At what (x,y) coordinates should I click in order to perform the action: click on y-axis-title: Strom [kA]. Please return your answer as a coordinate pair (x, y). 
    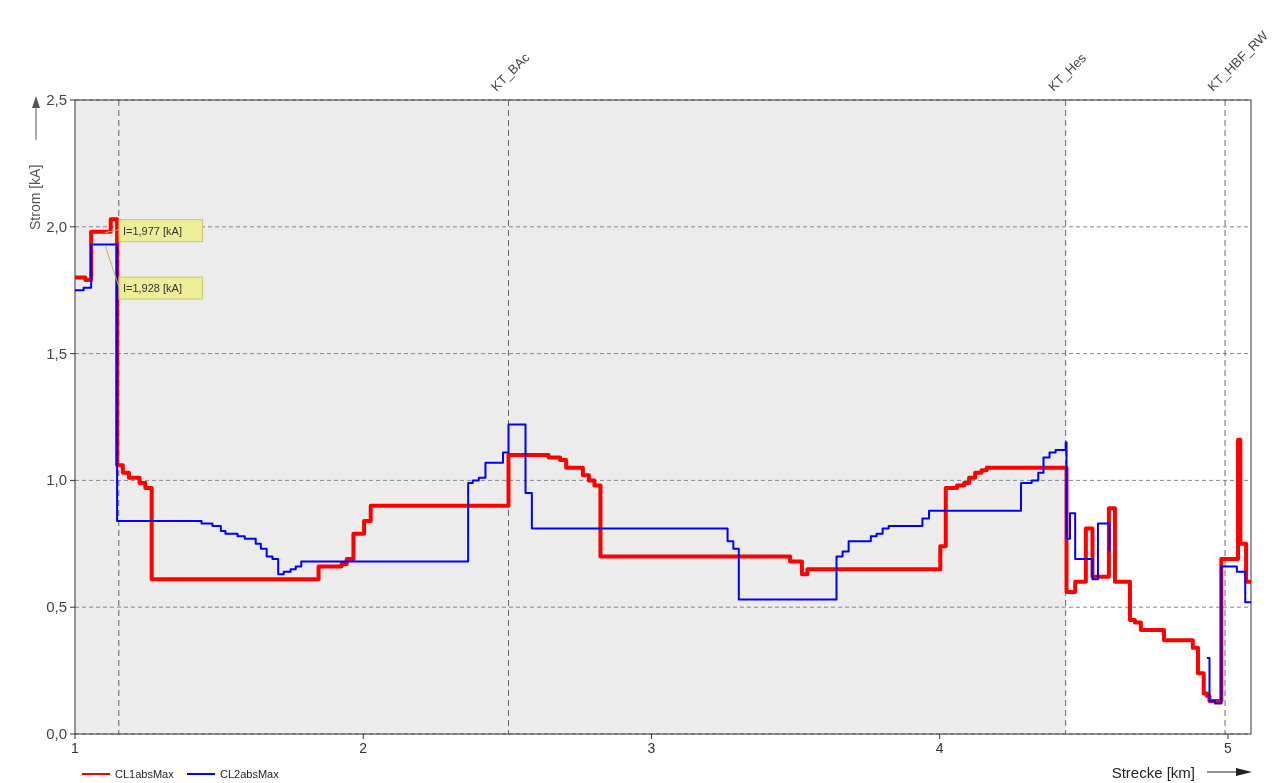
    Looking at the image, I should click on (35, 197).